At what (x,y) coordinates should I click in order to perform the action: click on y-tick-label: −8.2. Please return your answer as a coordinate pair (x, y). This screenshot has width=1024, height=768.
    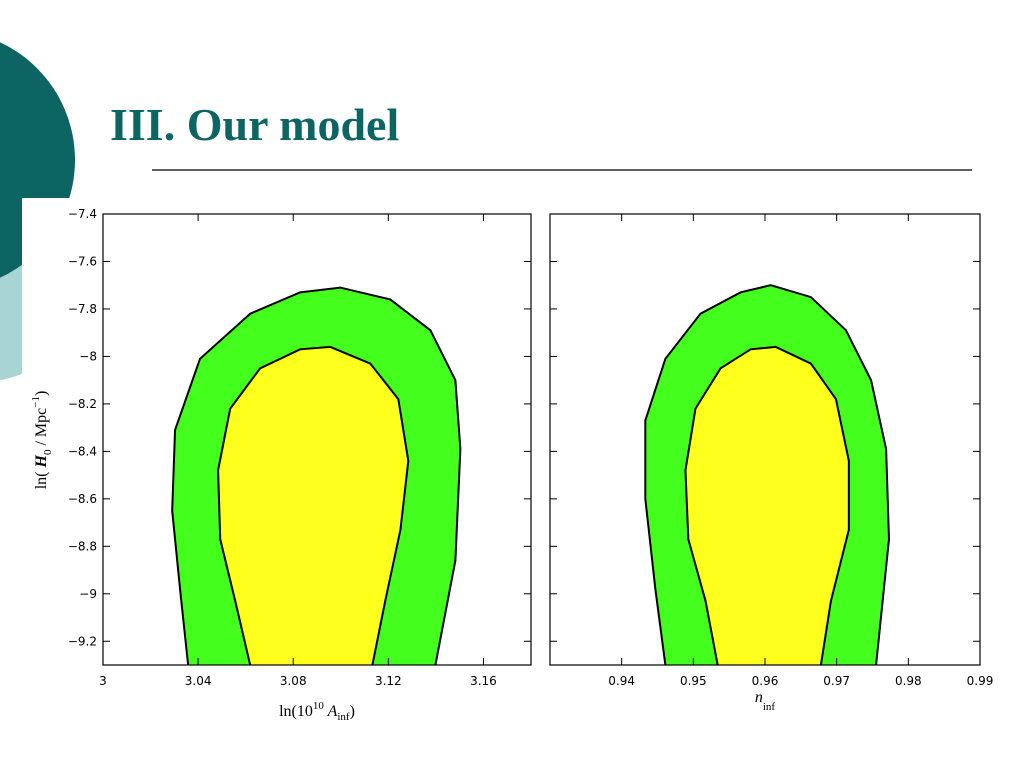
    Looking at the image, I should click on (82, 404).